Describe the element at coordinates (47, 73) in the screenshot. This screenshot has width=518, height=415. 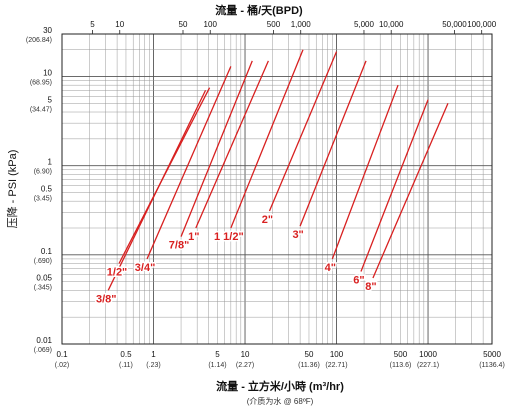
I see `y-tick-label: 10` at that location.